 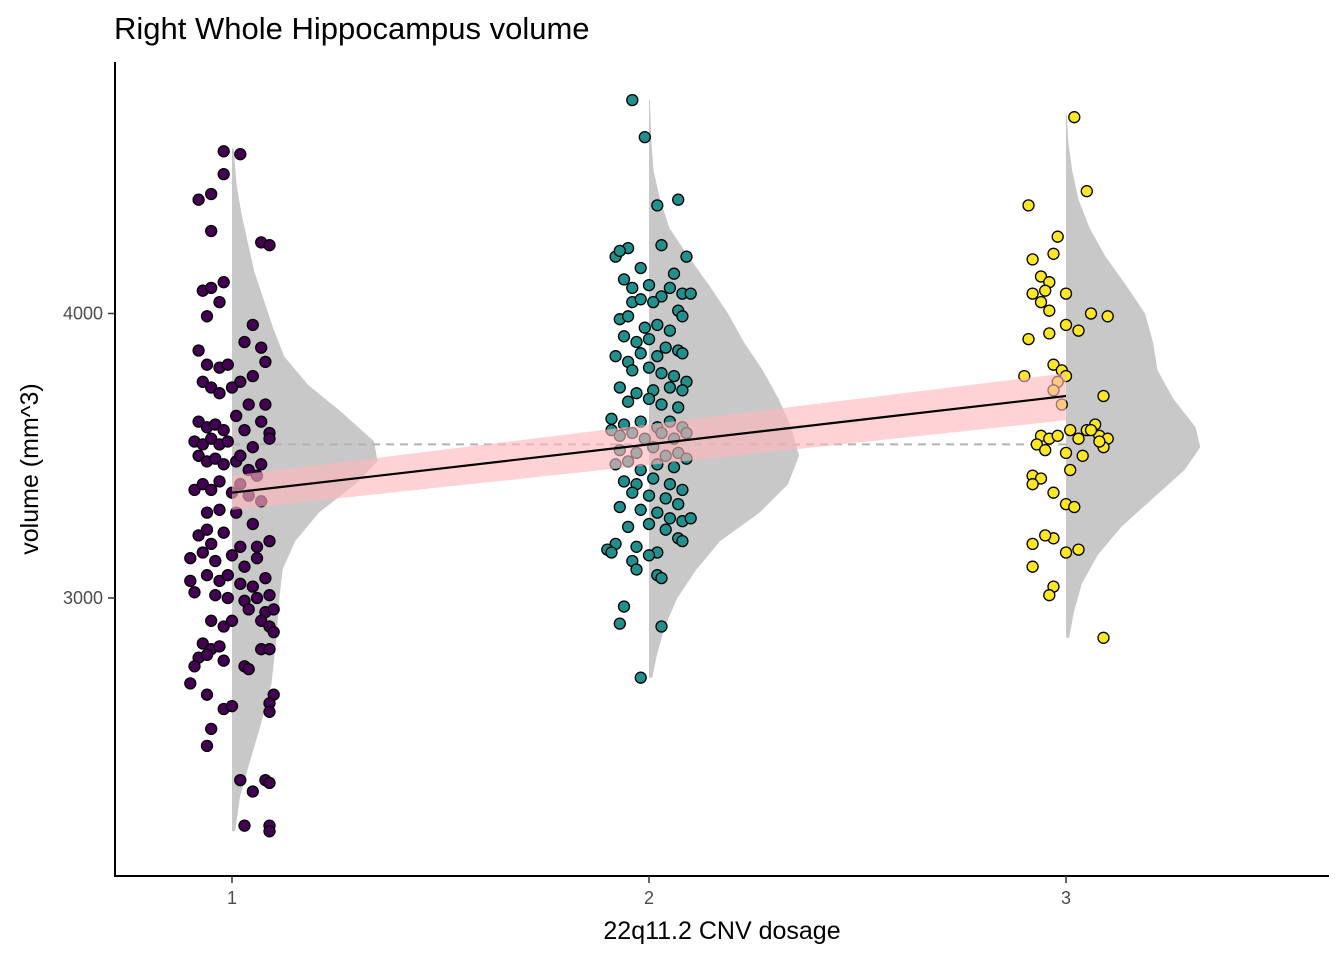 I want to click on regression-line, so click(x=649, y=444).